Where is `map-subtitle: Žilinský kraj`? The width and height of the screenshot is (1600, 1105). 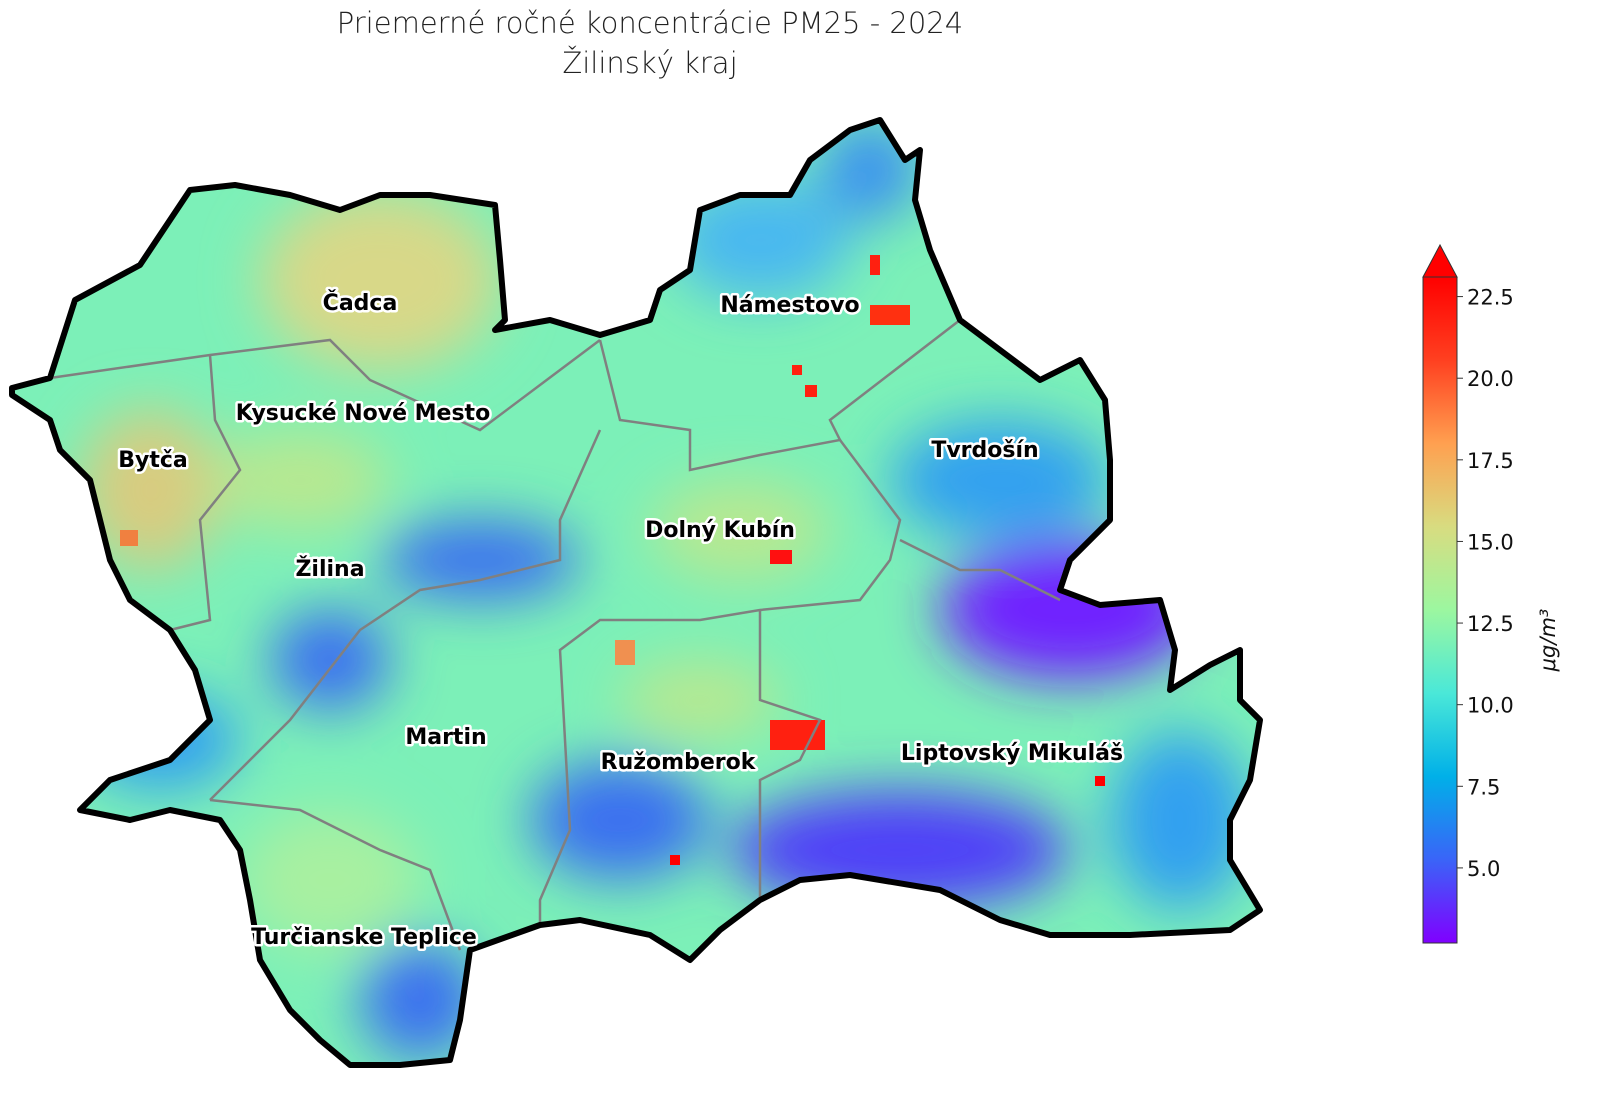 map-subtitle: Žilinský kraj is located at coordinates (650, 63).